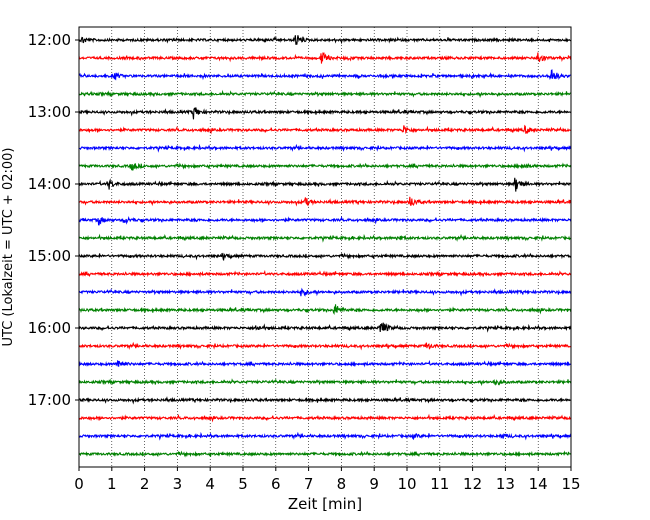  I want to click on y-tick-label: 17:00, so click(49, 400).